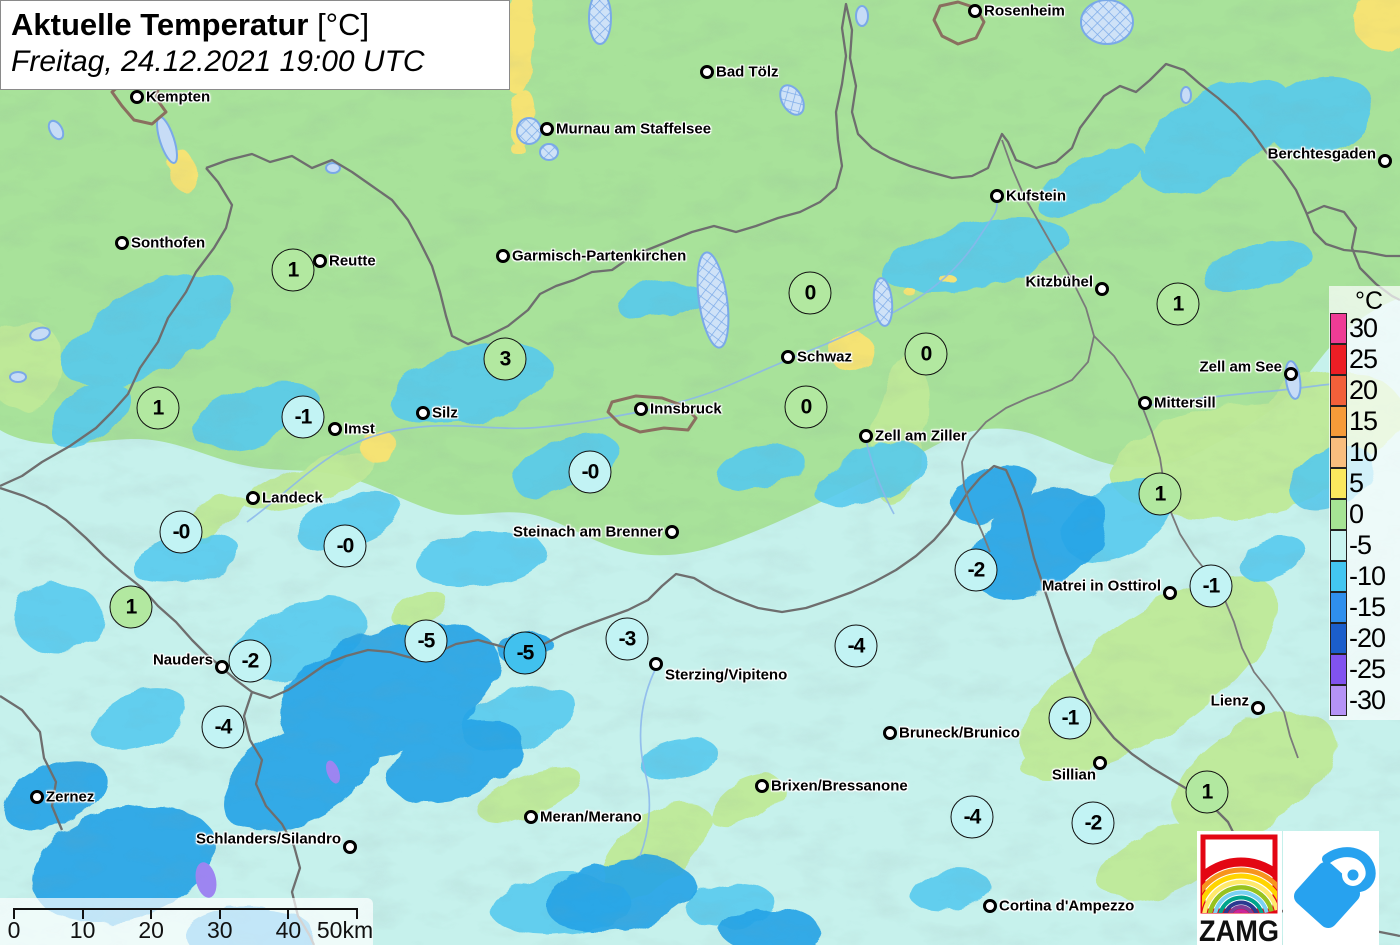  I want to click on legend-label: 5, so click(1356, 483).